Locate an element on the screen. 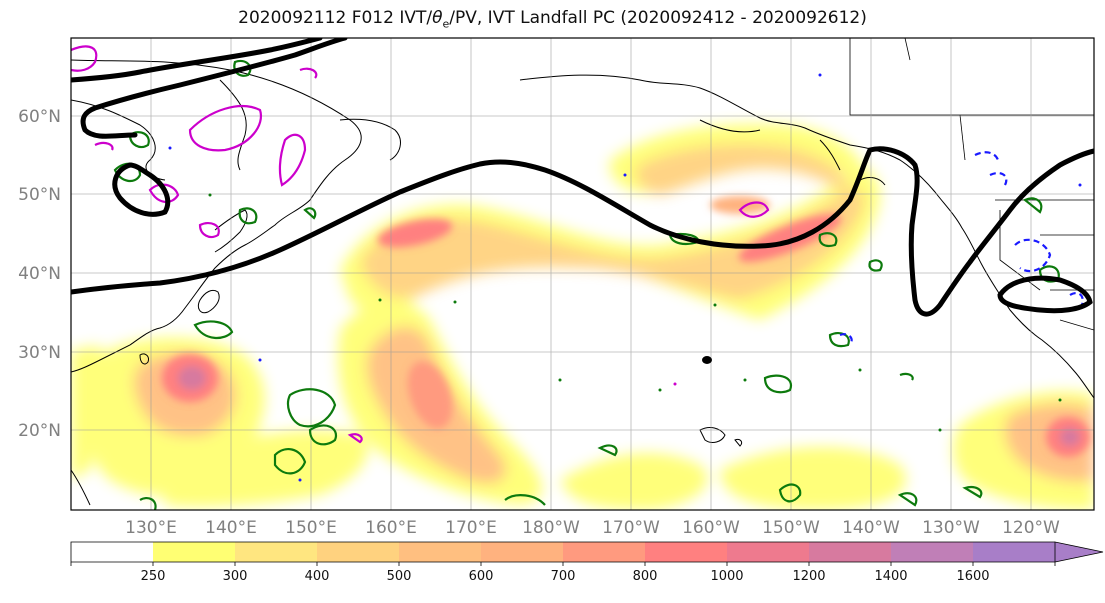 This screenshot has height=603, width=1105. colorbar-label: 1200 is located at coordinates (808, 576).